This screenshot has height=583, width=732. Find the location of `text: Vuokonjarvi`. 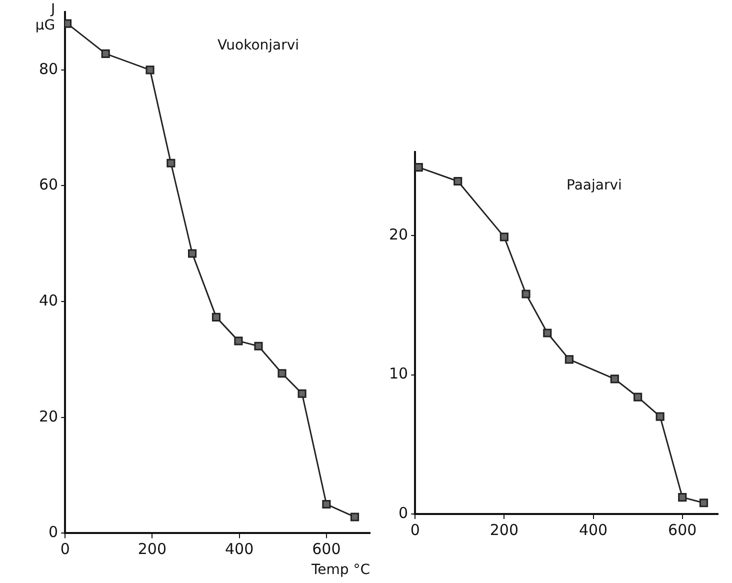

text: Vuokonjarvi is located at coordinates (259, 46).